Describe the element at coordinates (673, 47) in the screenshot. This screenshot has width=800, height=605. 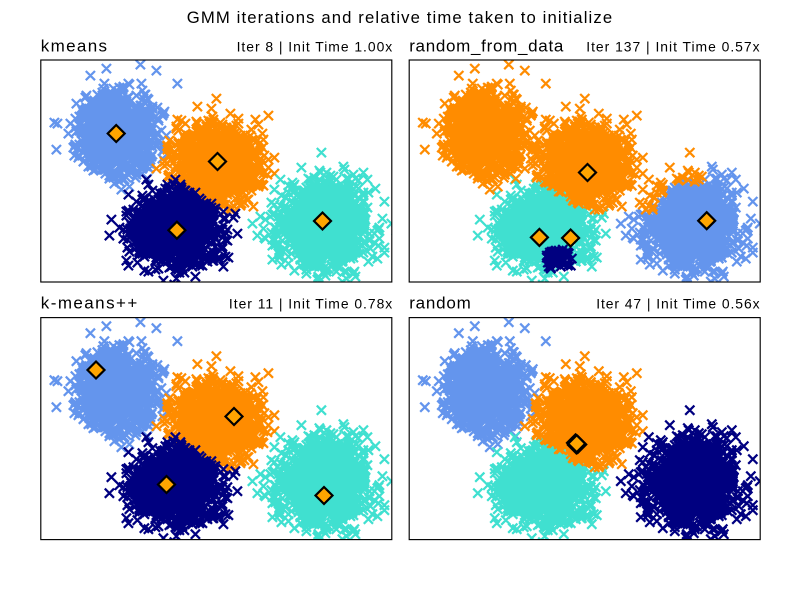
I see `svg-text: Iter 137 | Init Time 0.57x` at that location.